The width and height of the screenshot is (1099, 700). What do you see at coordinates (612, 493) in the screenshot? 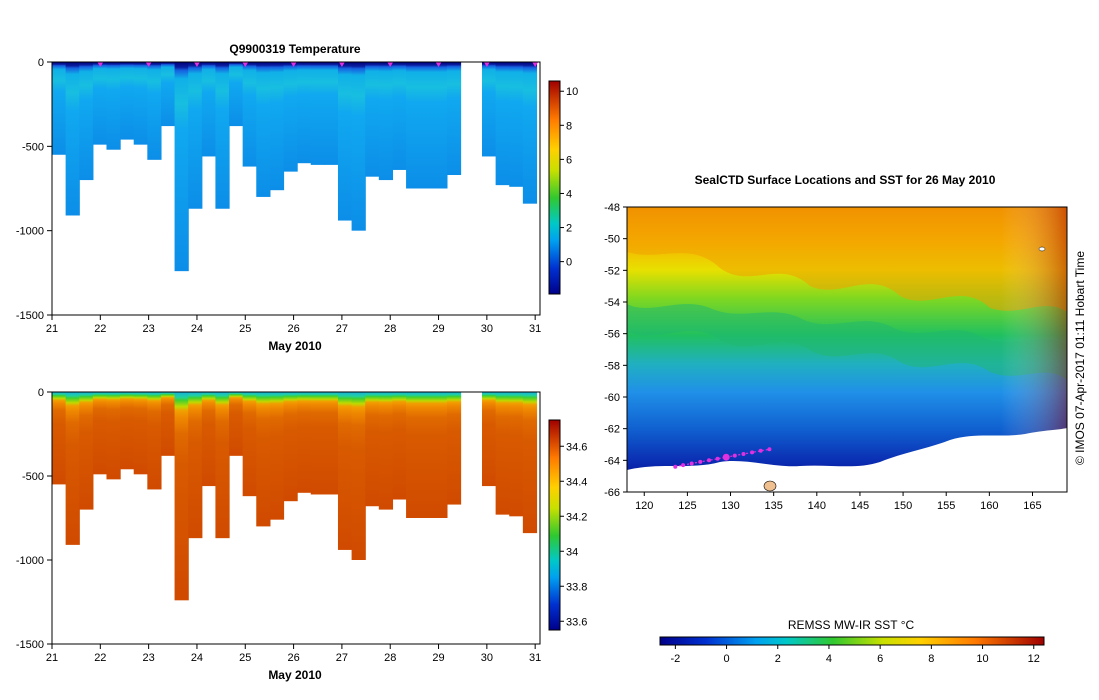
I see `lat-tick-label: -66` at bounding box center [612, 493].